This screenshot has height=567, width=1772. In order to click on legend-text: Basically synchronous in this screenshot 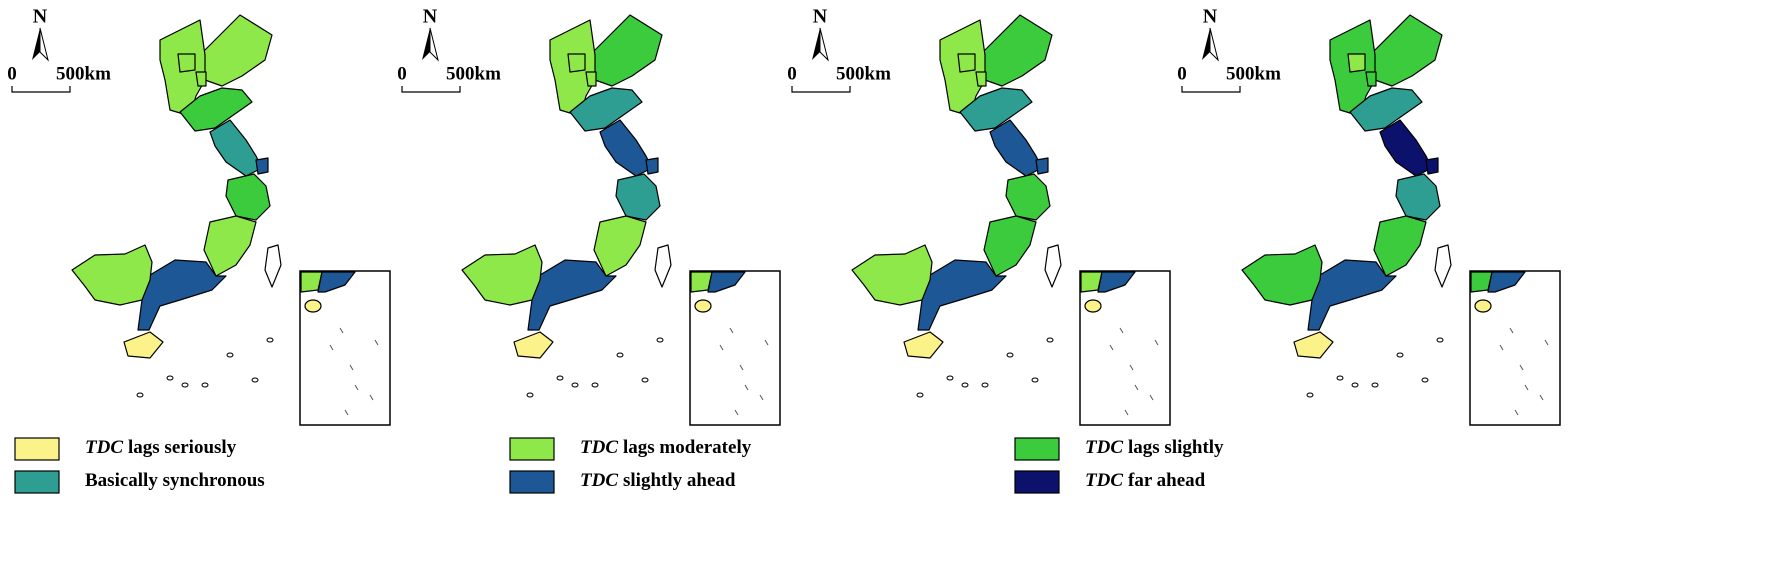, I will do `click(175, 480)`.